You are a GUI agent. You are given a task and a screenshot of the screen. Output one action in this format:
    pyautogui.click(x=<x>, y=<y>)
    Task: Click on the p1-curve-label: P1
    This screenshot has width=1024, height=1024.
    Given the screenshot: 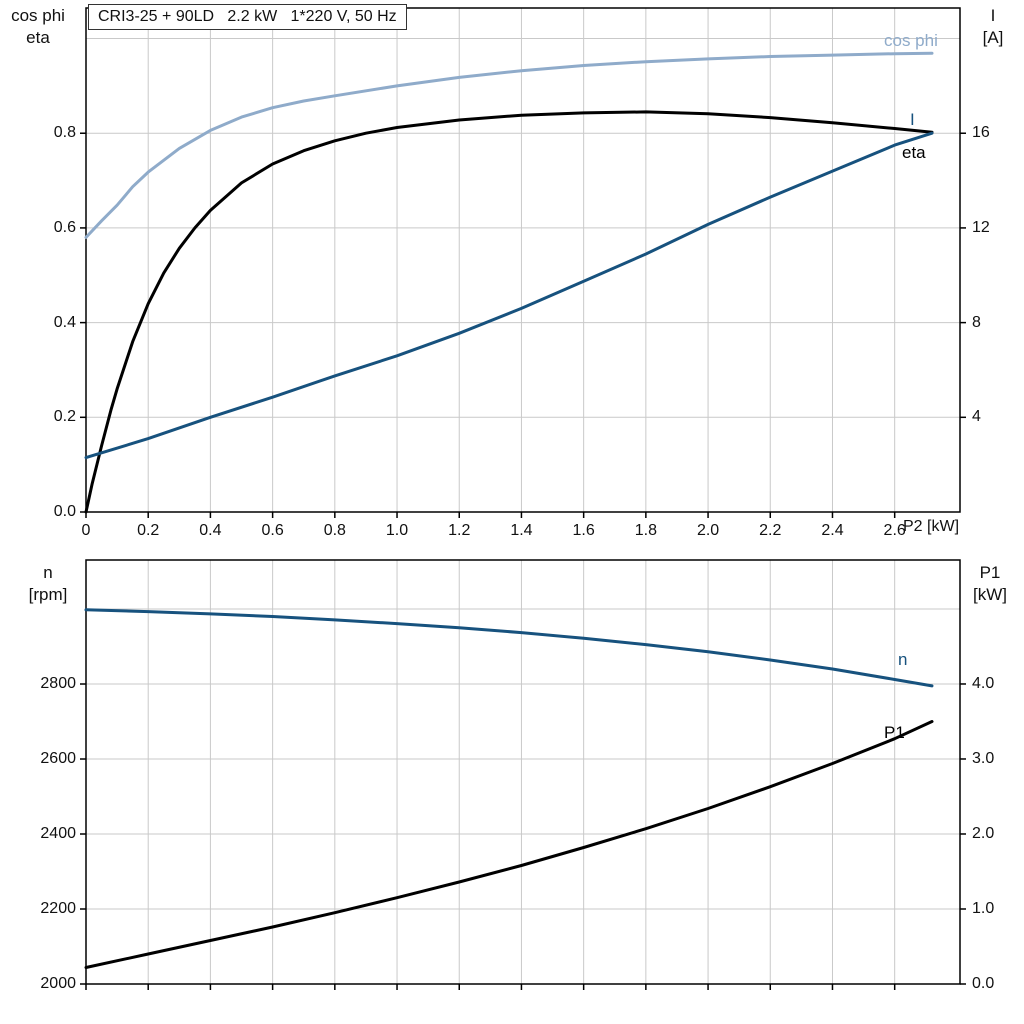 What is the action you would take?
    pyautogui.click(x=894, y=732)
    